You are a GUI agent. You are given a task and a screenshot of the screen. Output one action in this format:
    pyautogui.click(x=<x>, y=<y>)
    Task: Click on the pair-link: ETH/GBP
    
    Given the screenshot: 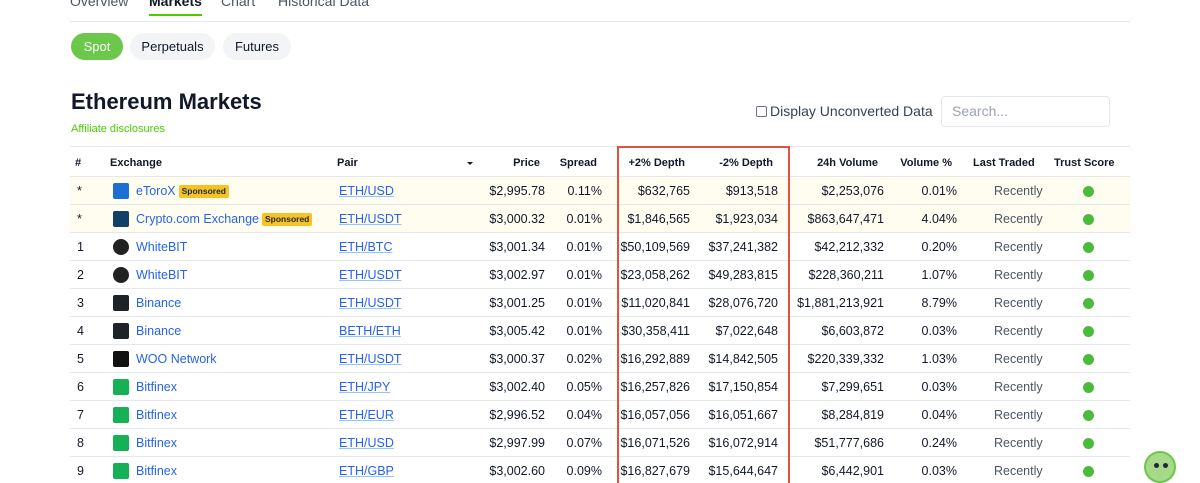 What is the action you would take?
    pyautogui.click(x=366, y=471)
    